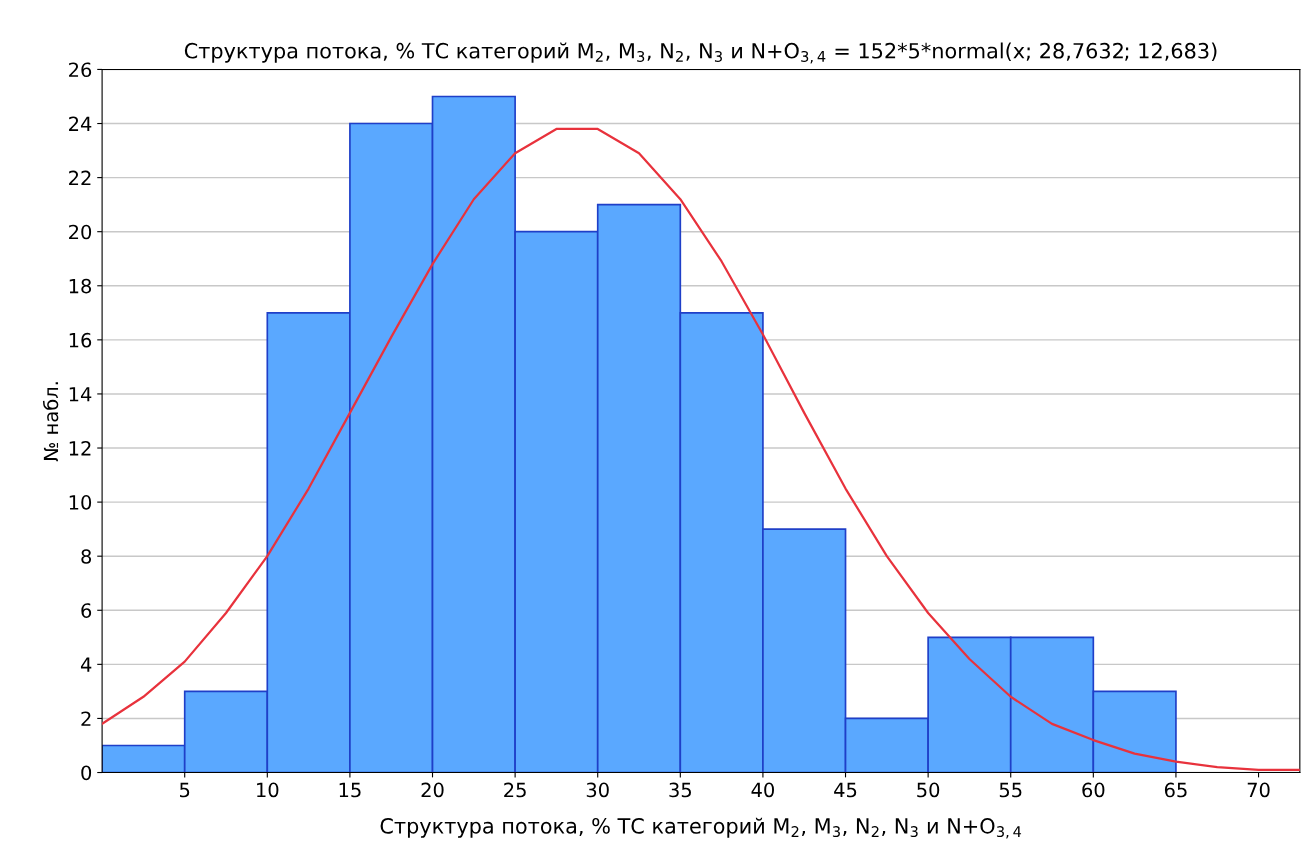  What do you see at coordinates (1010, 790) in the screenshot?
I see `x-tick-label: 55` at bounding box center [1010, 790].